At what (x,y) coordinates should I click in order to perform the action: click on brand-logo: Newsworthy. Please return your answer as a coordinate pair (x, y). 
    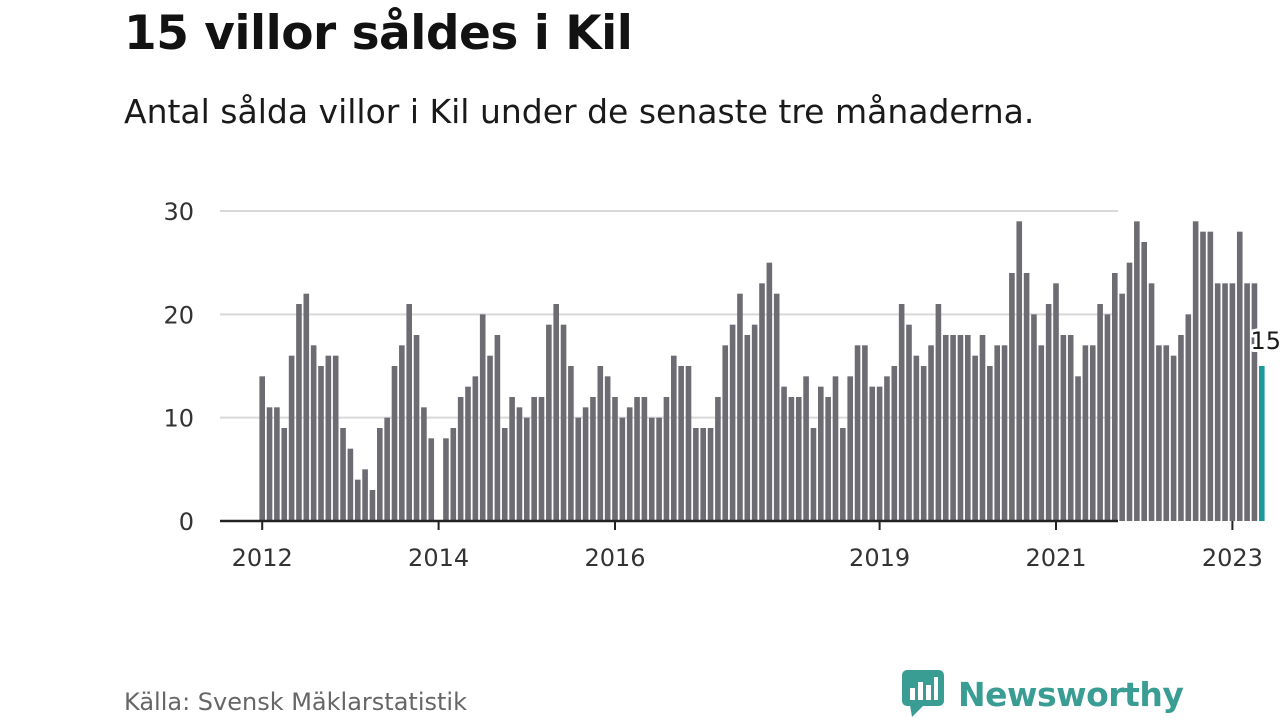
    Looking at the image, I should click on (1043, 694).